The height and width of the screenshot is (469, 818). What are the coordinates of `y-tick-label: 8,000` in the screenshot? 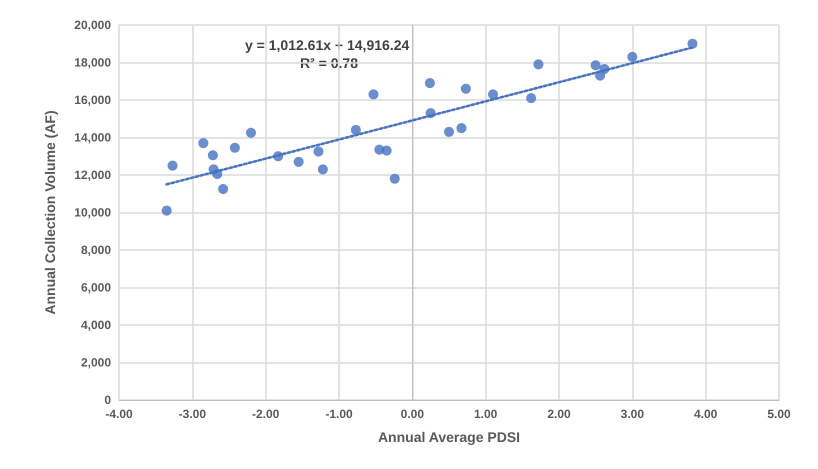 It's located at (96, 250).